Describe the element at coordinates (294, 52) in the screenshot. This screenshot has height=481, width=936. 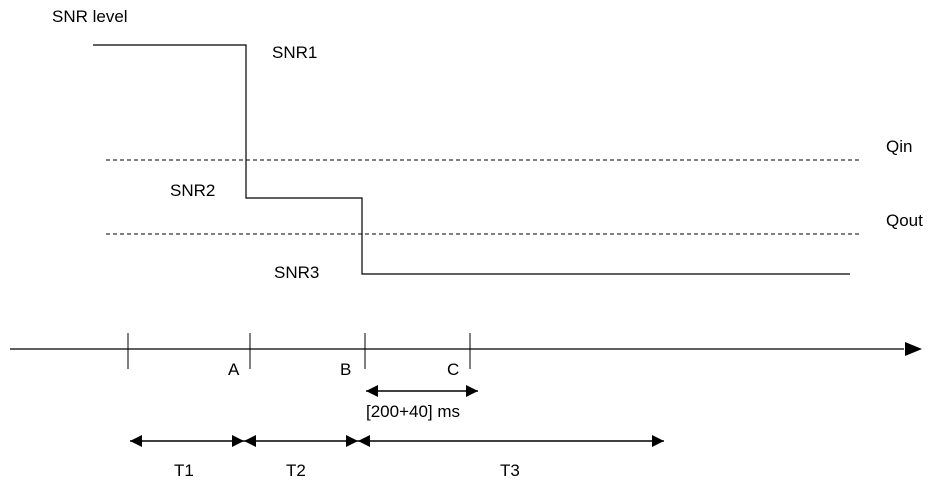
I see `snr1-label: SNR1` at that location.